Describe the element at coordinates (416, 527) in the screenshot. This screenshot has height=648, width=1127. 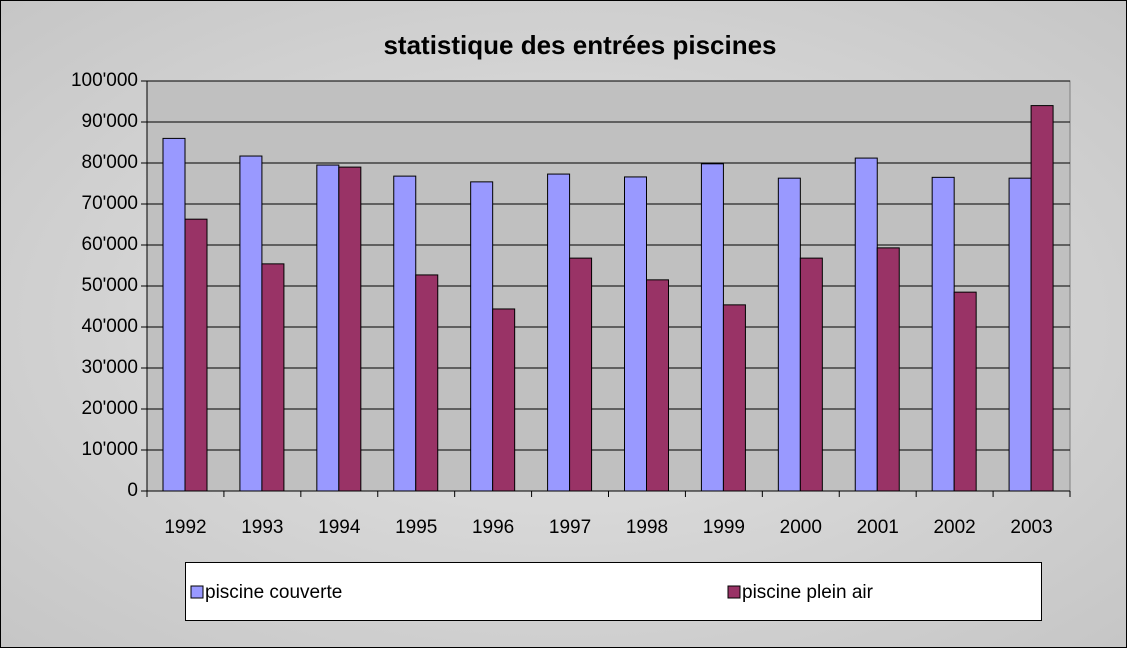
I see `x-tick-label: 1995` at that location.